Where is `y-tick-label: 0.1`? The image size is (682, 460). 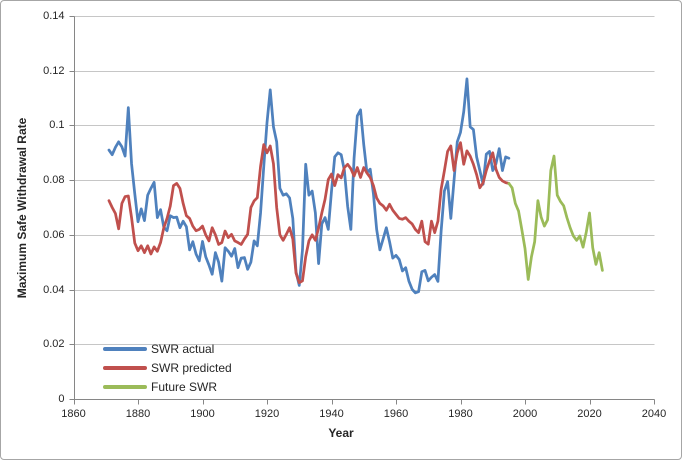 y-tick-label: 0.1 is located at coordinates (57, 125).